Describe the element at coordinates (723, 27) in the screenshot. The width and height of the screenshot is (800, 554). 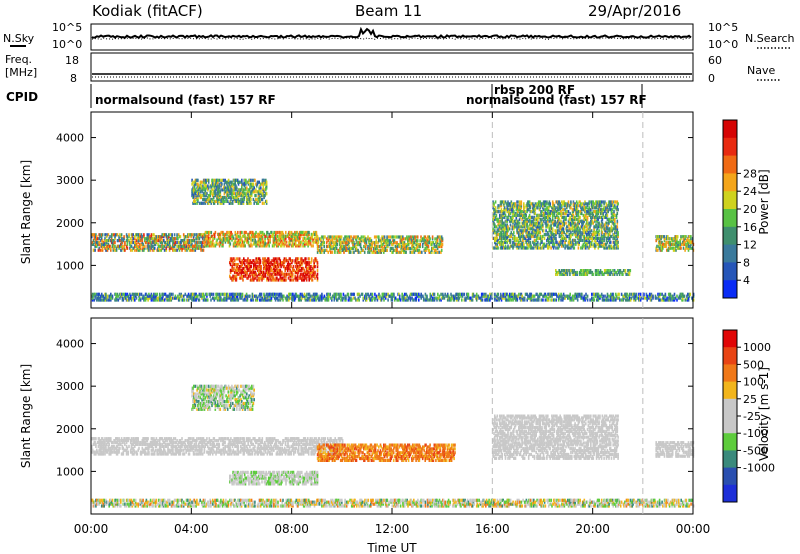
I see `noise-right-tick-top: 10^5` at that location.